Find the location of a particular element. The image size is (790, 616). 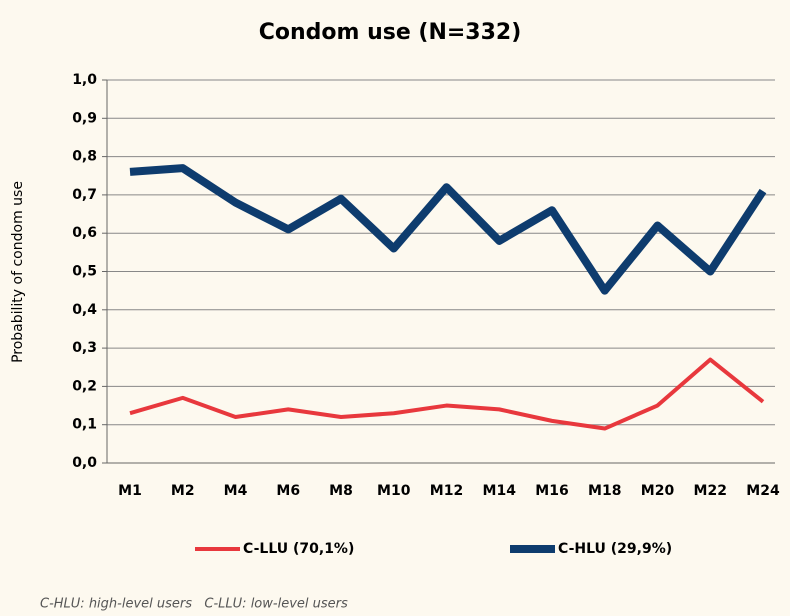

x-tick-label: M12 is located at coordinates (446, 491).